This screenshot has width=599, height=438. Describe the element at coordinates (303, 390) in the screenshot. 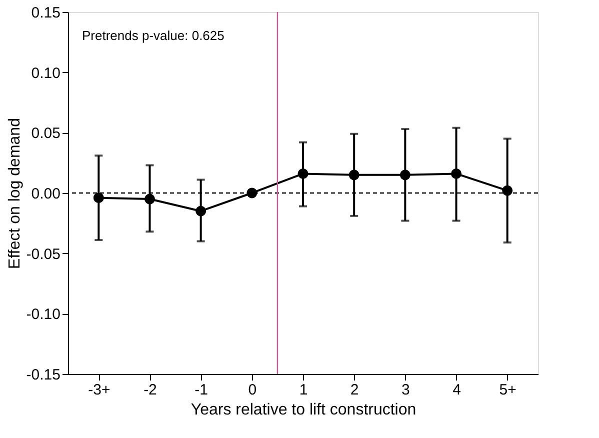

I see `x-tick-label: 1` at that location.